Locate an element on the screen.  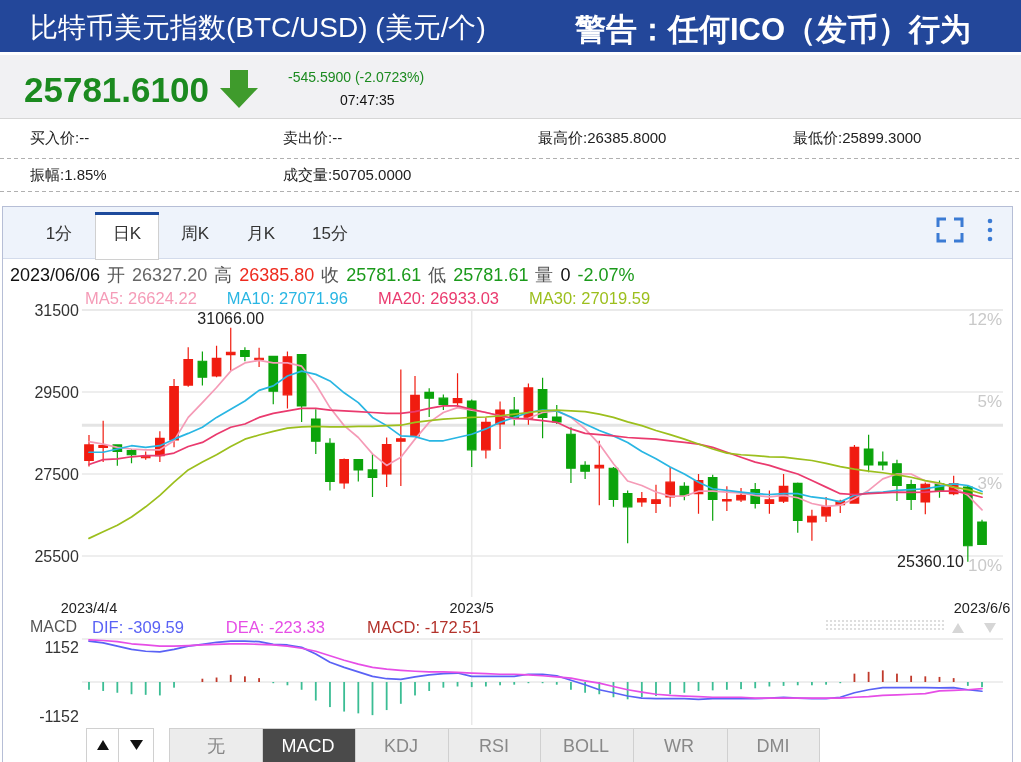
text: BOLL is located at coordinates (586, 746).